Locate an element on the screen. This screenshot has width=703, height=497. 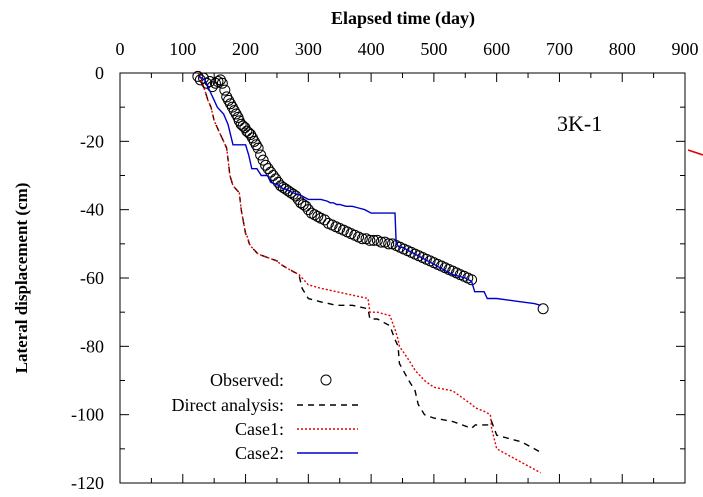
y-tick-label: -60 is located at coordinates (92, 278).